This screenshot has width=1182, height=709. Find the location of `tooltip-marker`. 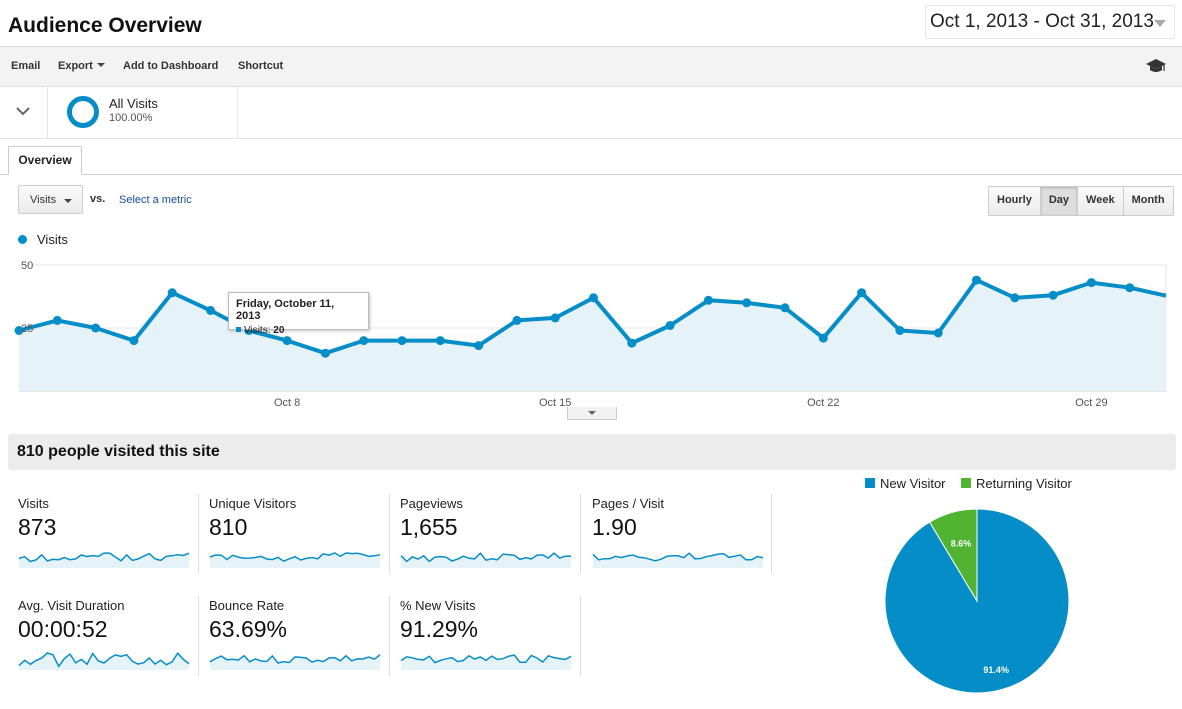

tooltip-marker is located at coordinates (238, 329).